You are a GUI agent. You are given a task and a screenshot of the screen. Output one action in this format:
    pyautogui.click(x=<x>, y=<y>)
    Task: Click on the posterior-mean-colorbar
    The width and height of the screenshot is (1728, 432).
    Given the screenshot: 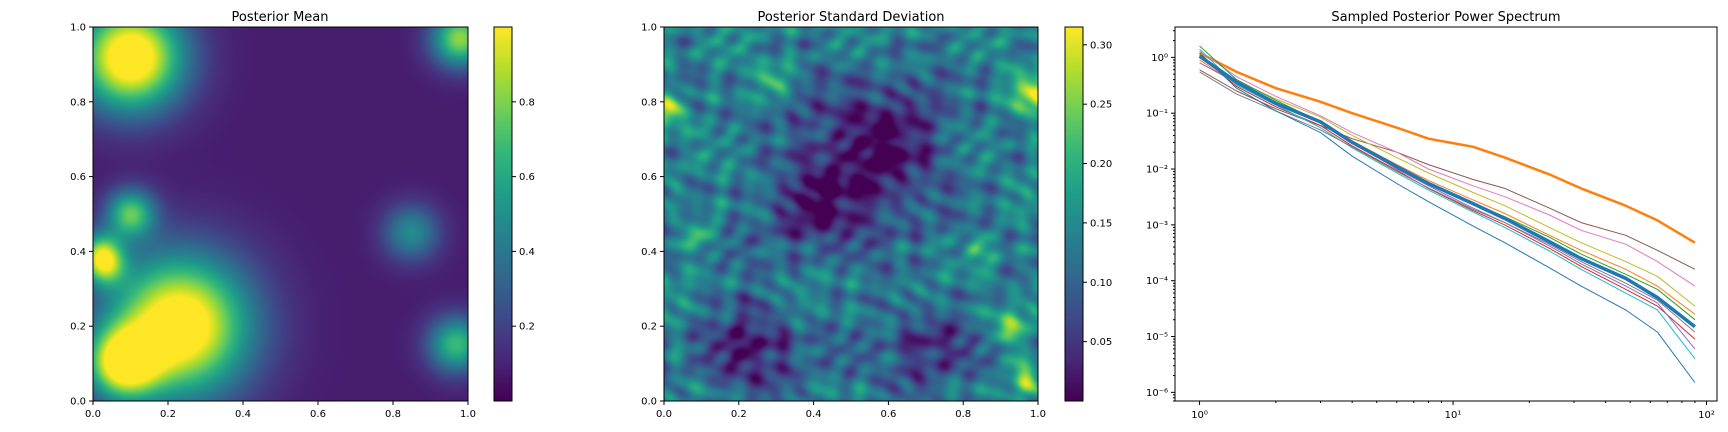 What is the action you would take?
    pyautogui.click(x=503, y=214)
    